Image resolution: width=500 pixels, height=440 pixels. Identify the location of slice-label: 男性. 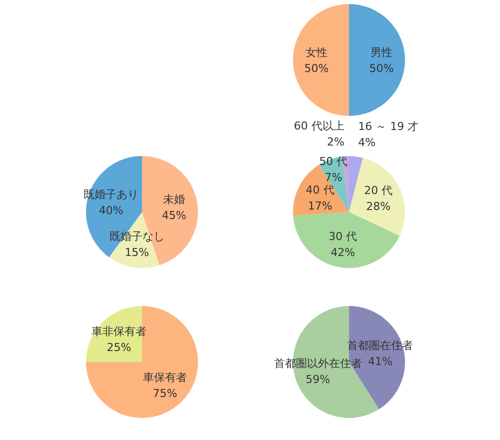
(381, 52).